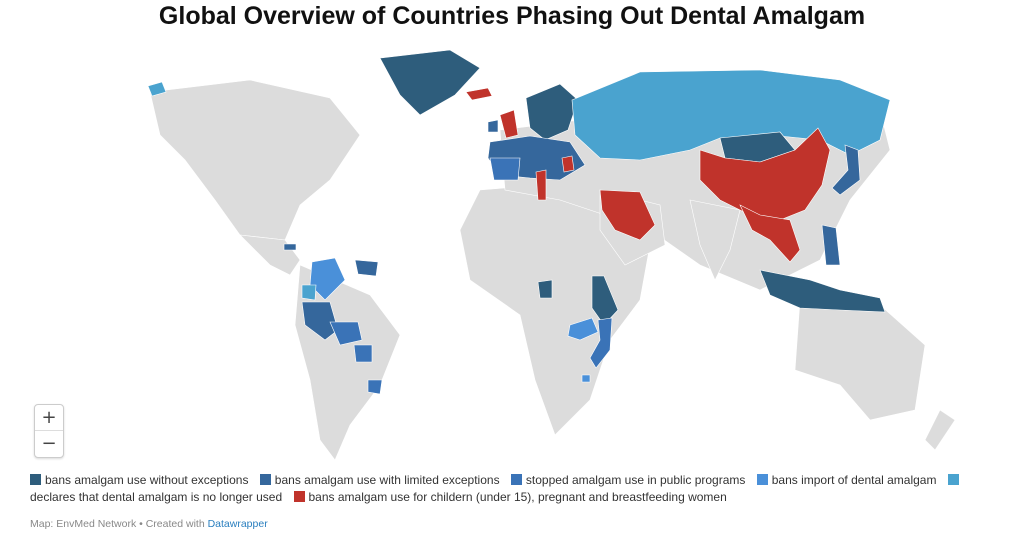 Image resolution: width=1024 pixels, height=538 pixels. What do you see at coordinates (237, 524) in the screenshot?
I see `datawrapper-link: Datawrapper` at bounding box center [237, 524].